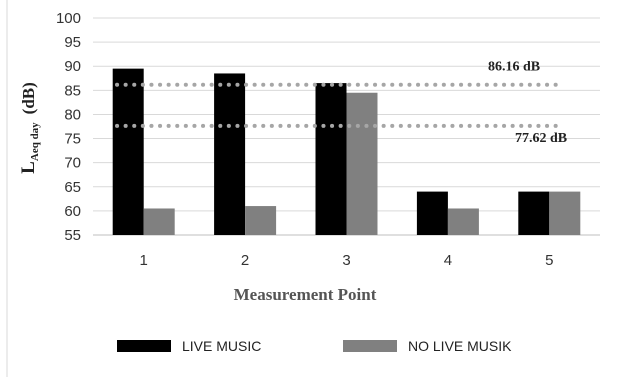 The width and height of the screenshot is (621, 377). I want to click on y-axis-ticks: 55 60 65 70 75 80 85 90 95 100, so click(68, 127).